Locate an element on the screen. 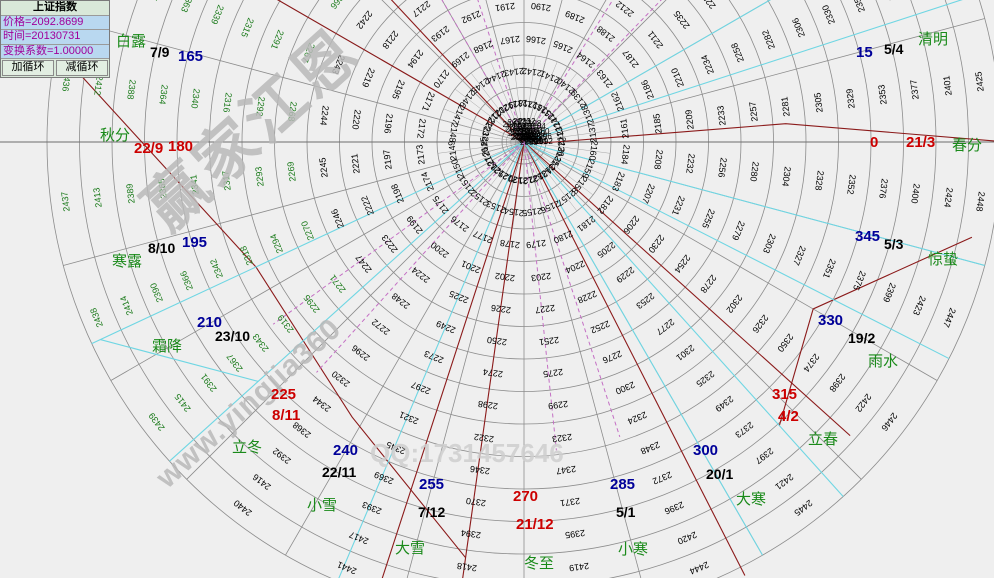 This screenshot has width=994, height=578. date-label-0: 21/3 is located at coordinates (921, 142).